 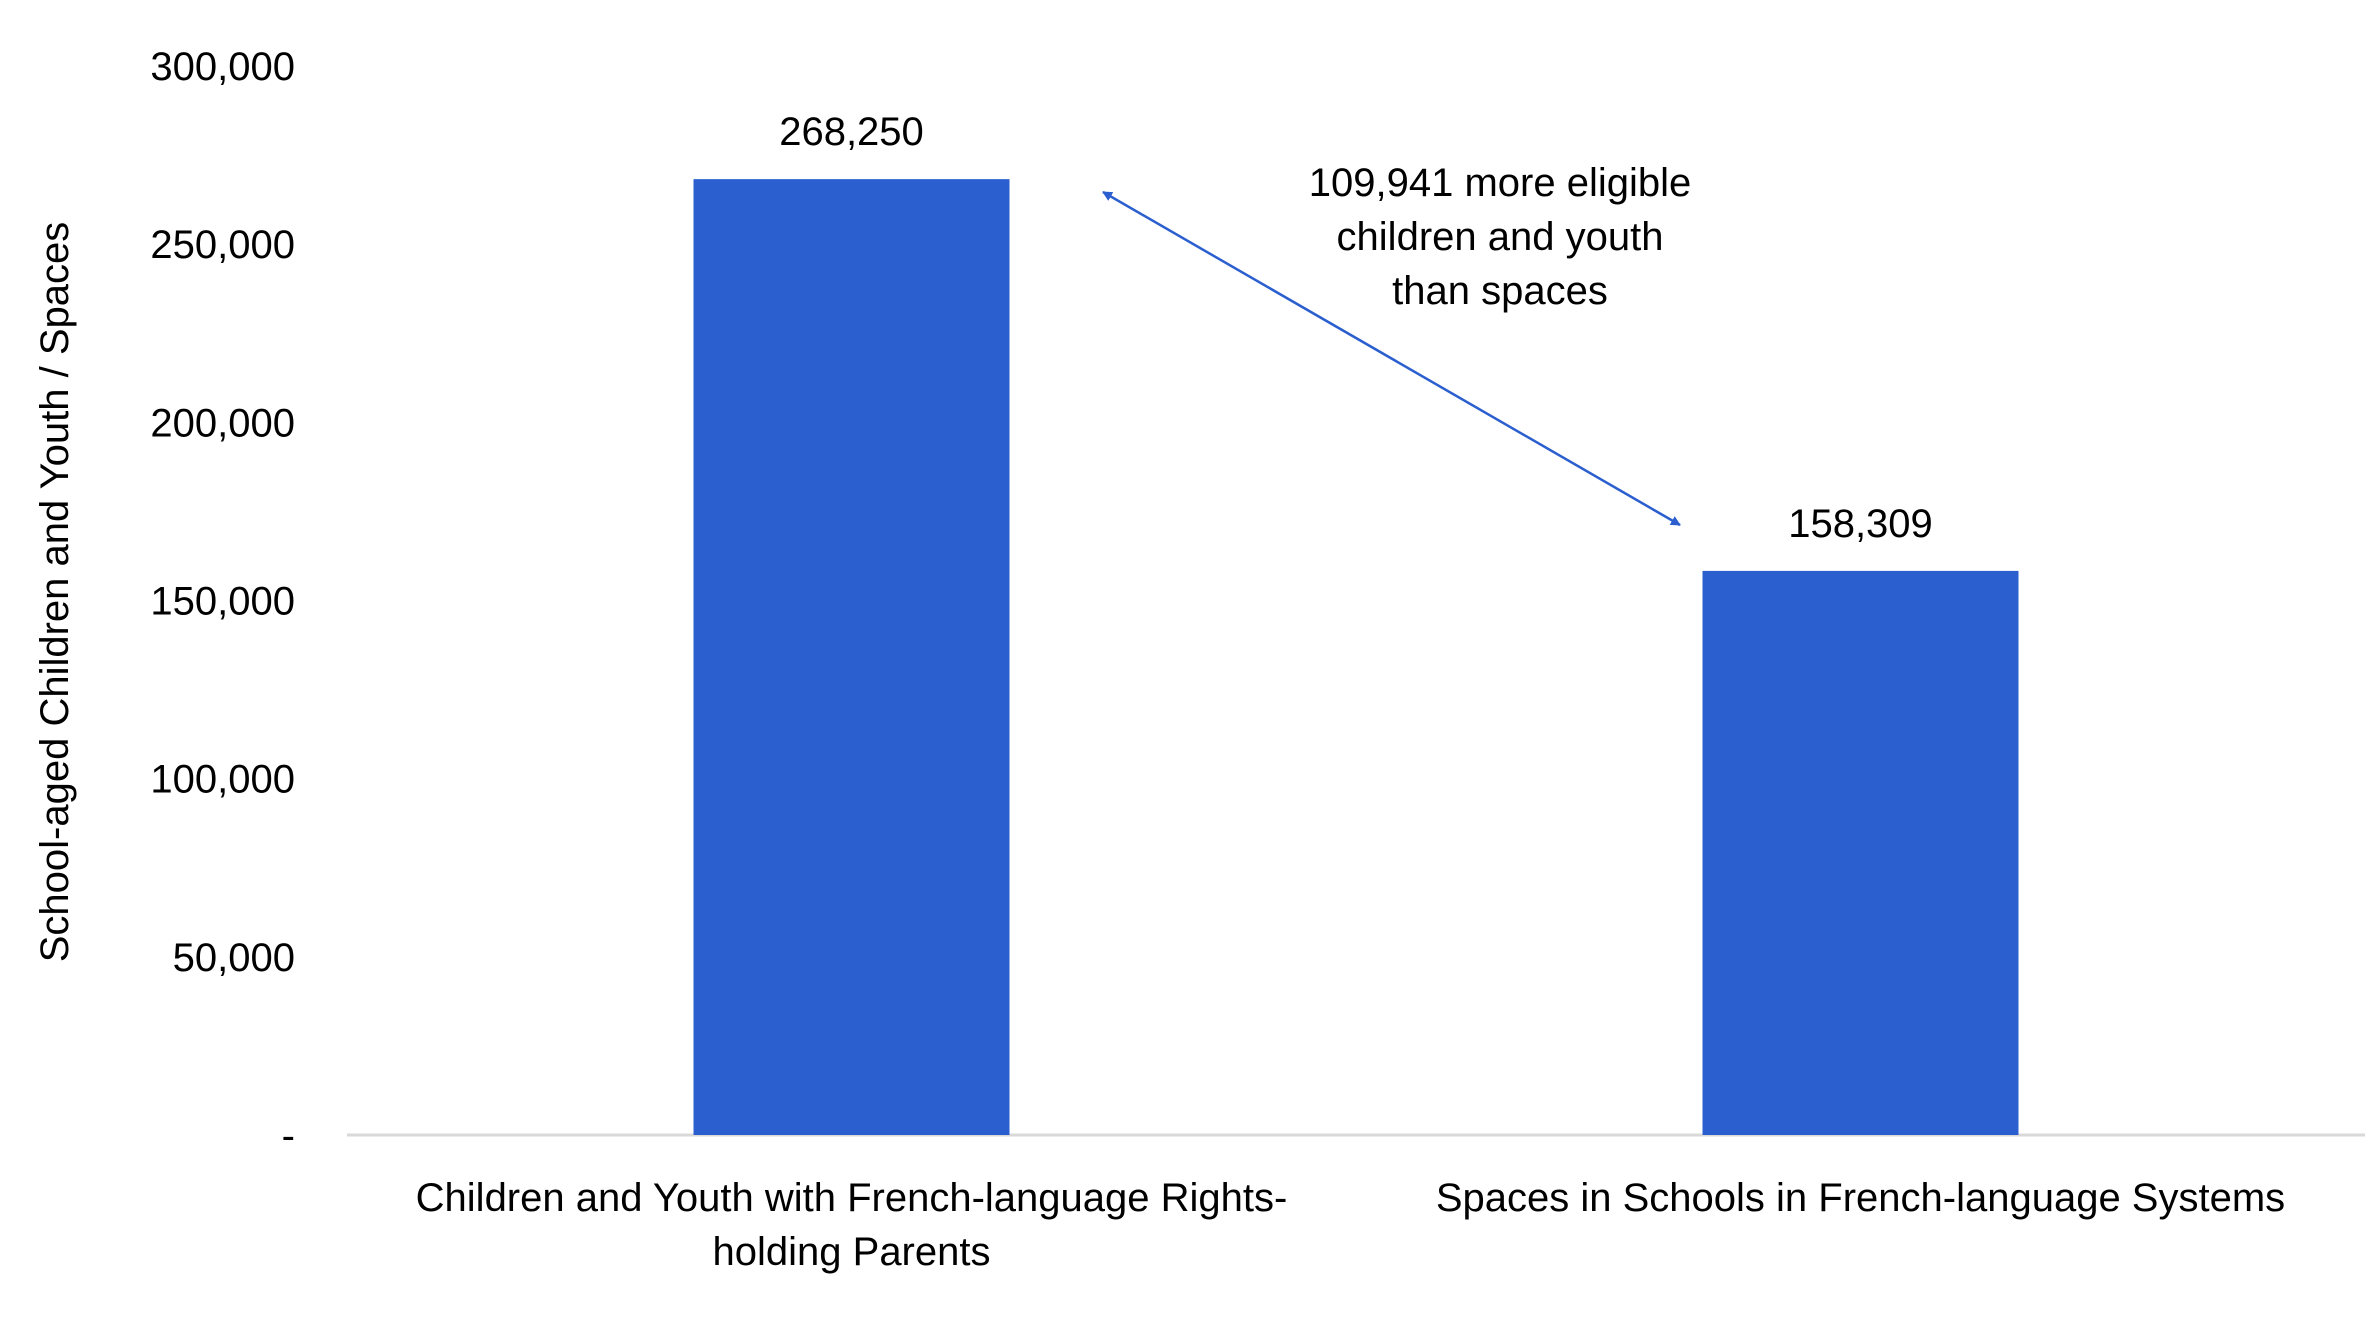 I want to click on difference-arrow, so click(x=1391, y=358).